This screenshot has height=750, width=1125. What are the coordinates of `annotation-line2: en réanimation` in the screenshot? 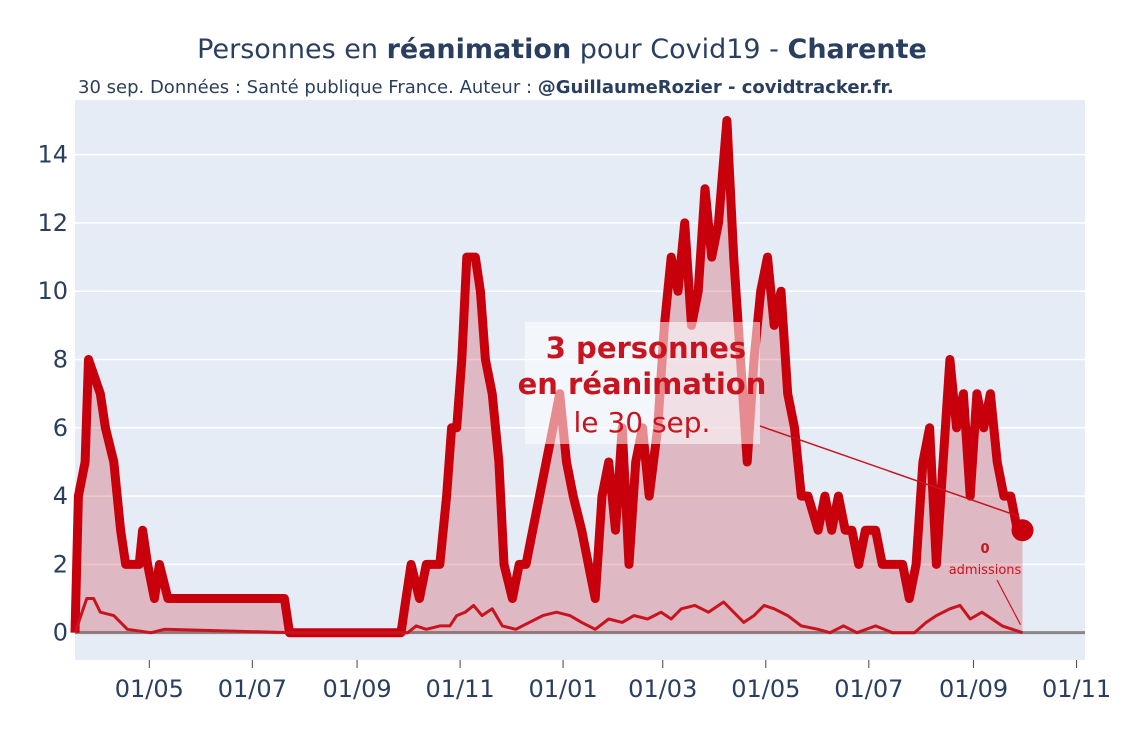 It's located at (642, 384).